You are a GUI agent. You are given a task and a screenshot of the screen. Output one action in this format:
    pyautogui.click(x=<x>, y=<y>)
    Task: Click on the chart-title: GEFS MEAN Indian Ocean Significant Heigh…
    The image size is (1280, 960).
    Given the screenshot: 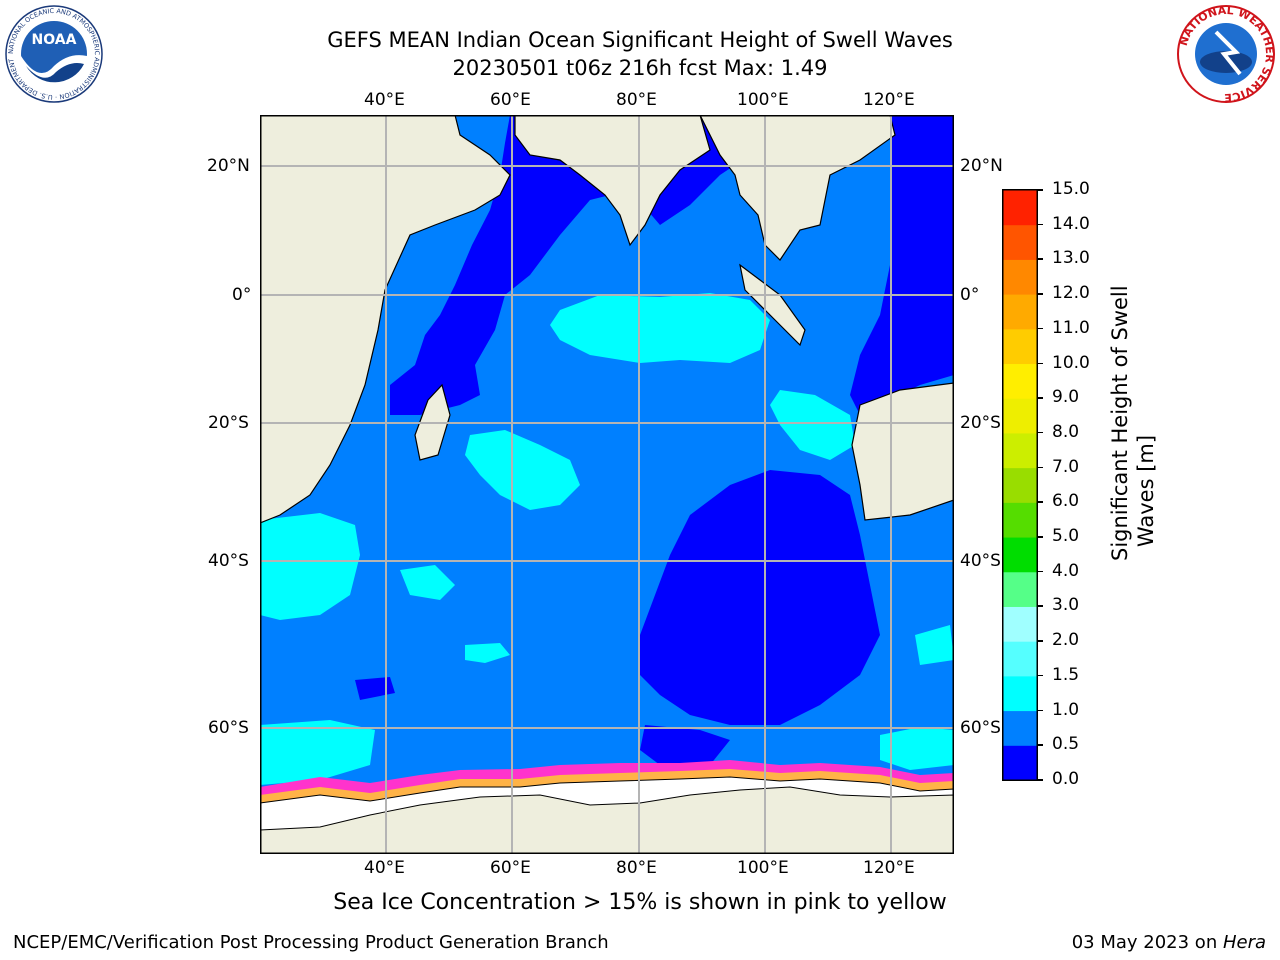 What is the action you would take?
    pyautogui.click(x=640, y=40)
    